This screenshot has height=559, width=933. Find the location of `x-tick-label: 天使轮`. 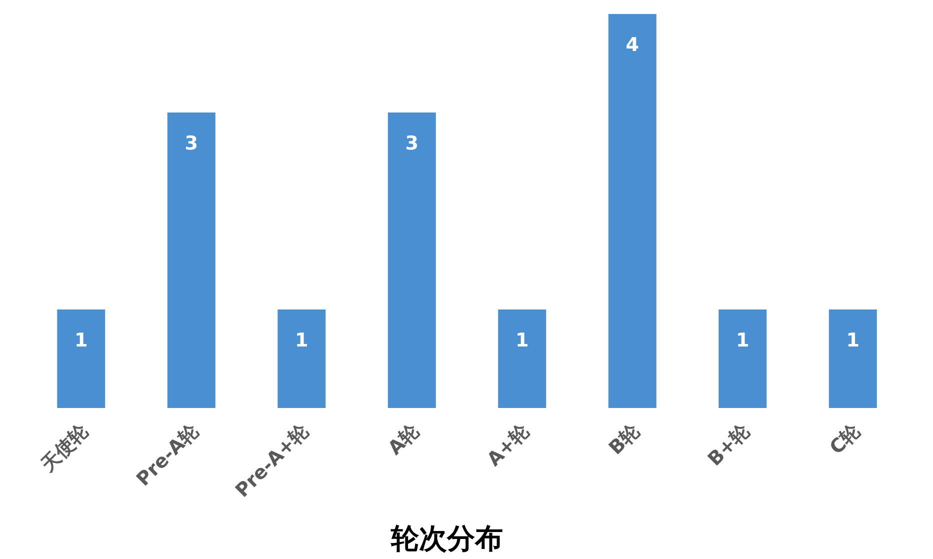

x-tick-label: 天使轮 is located at coordinates (65, 448).